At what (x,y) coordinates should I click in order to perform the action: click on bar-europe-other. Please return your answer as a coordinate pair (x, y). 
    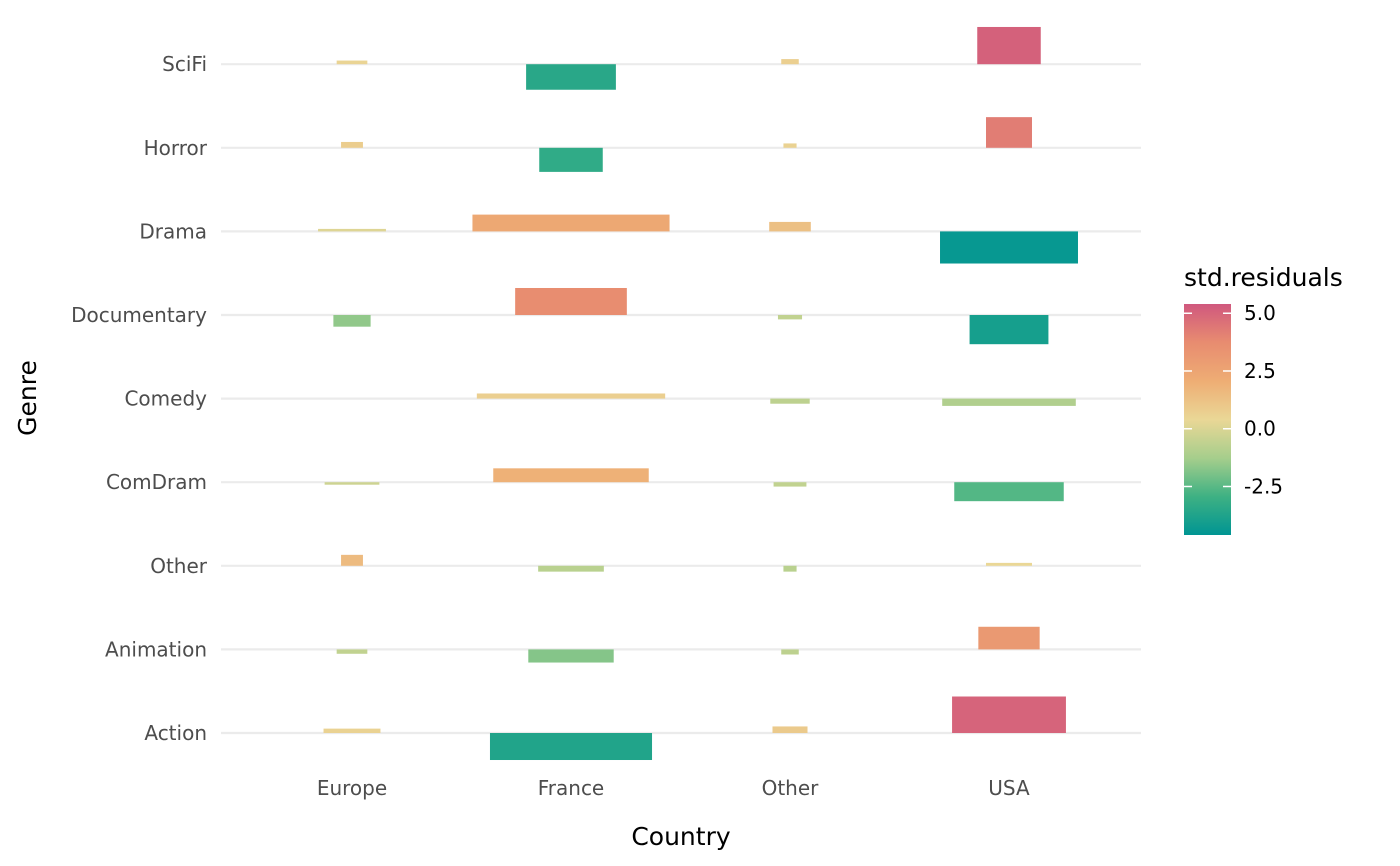
    Looking at the image, I should click on (352, 560).